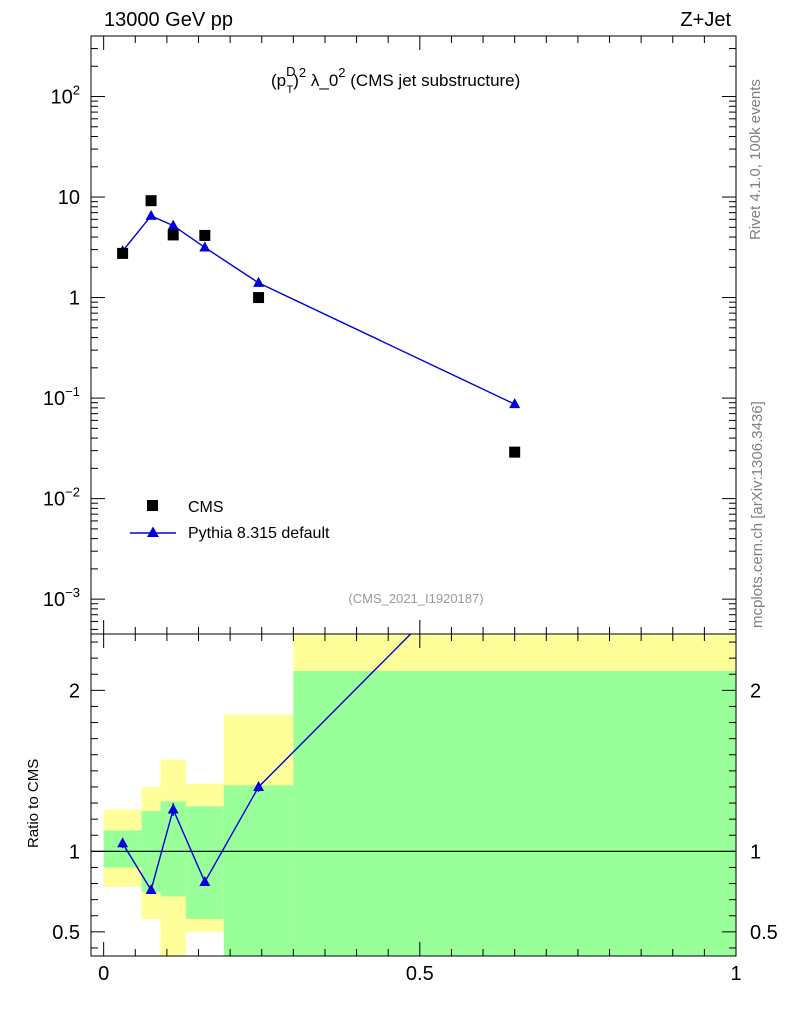 This screenshot has height=1024, width=786. Describe the element at coordinates (415, 598) in the screenshot. I see `analysis-id: (CMS_2021_I1920187)` at that location.